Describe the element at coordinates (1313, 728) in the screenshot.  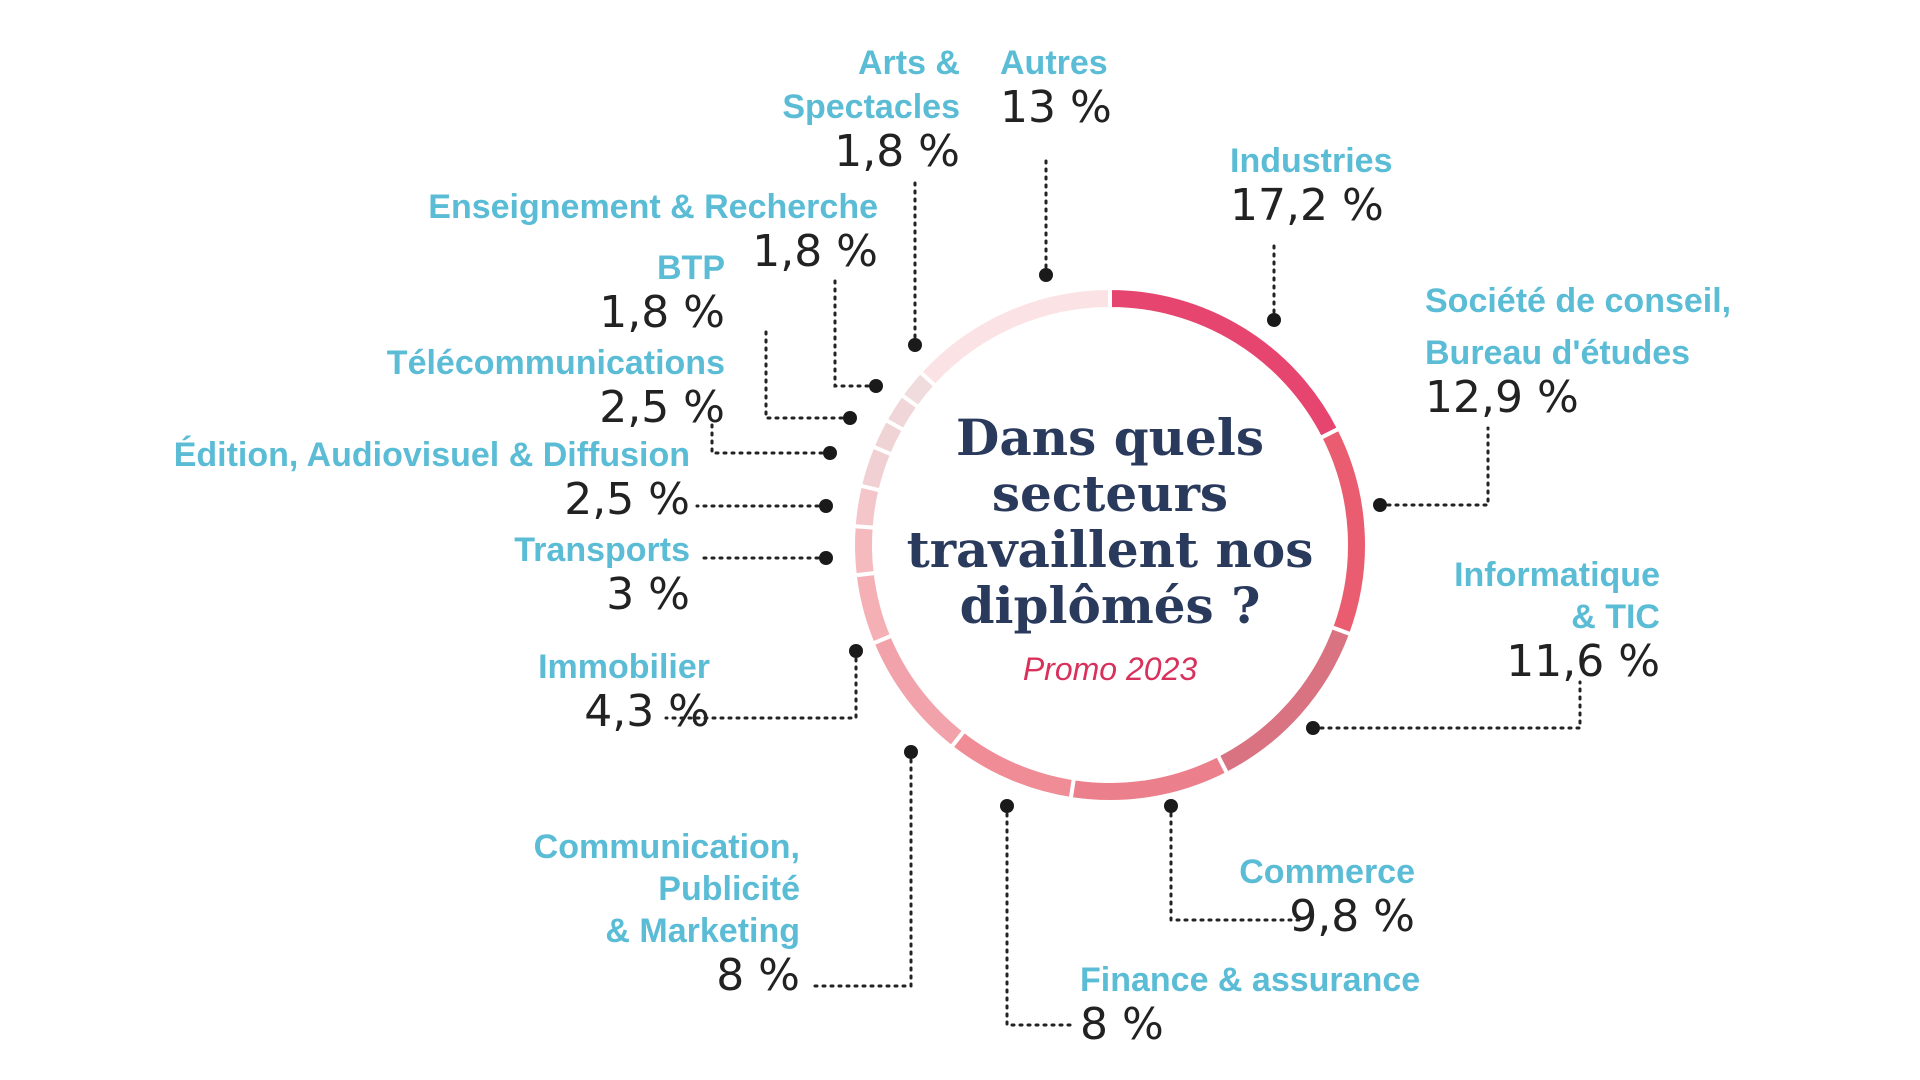
I see `leader-dot-informatique-tic` at that location.